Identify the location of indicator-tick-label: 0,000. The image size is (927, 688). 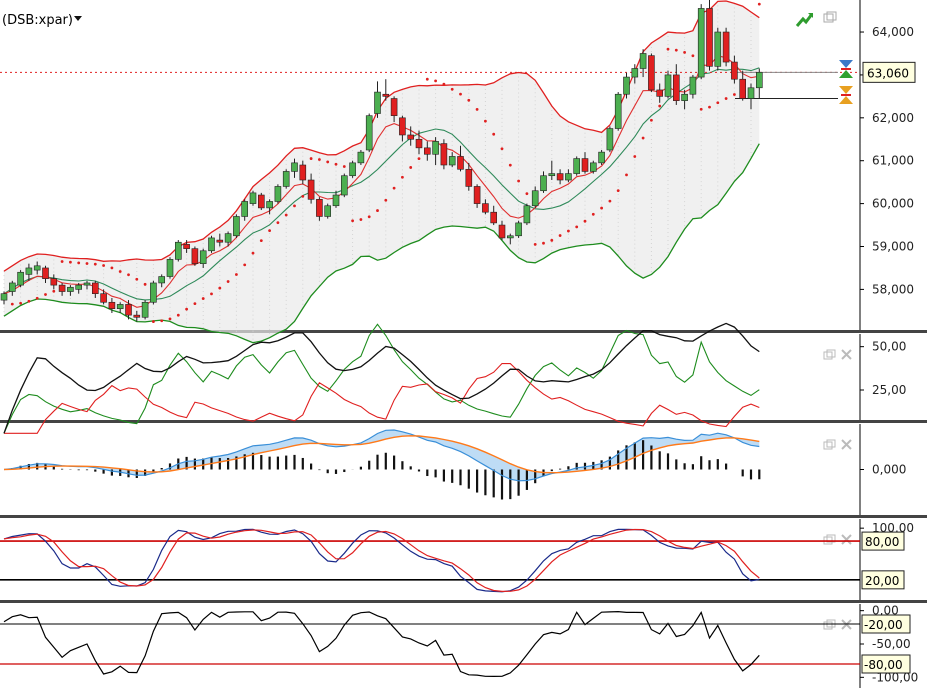
(889, 470).